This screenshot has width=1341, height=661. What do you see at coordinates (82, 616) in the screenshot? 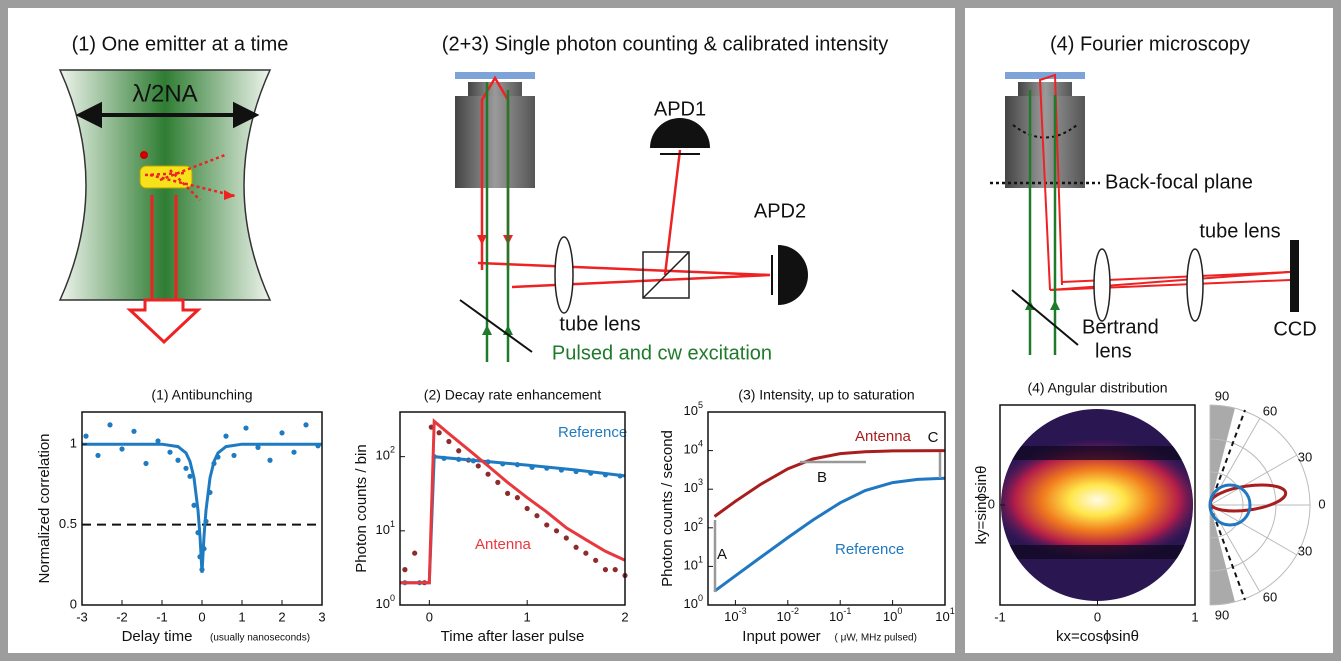
I see `x-tick-label: -3` at bounding box center [82, 616].